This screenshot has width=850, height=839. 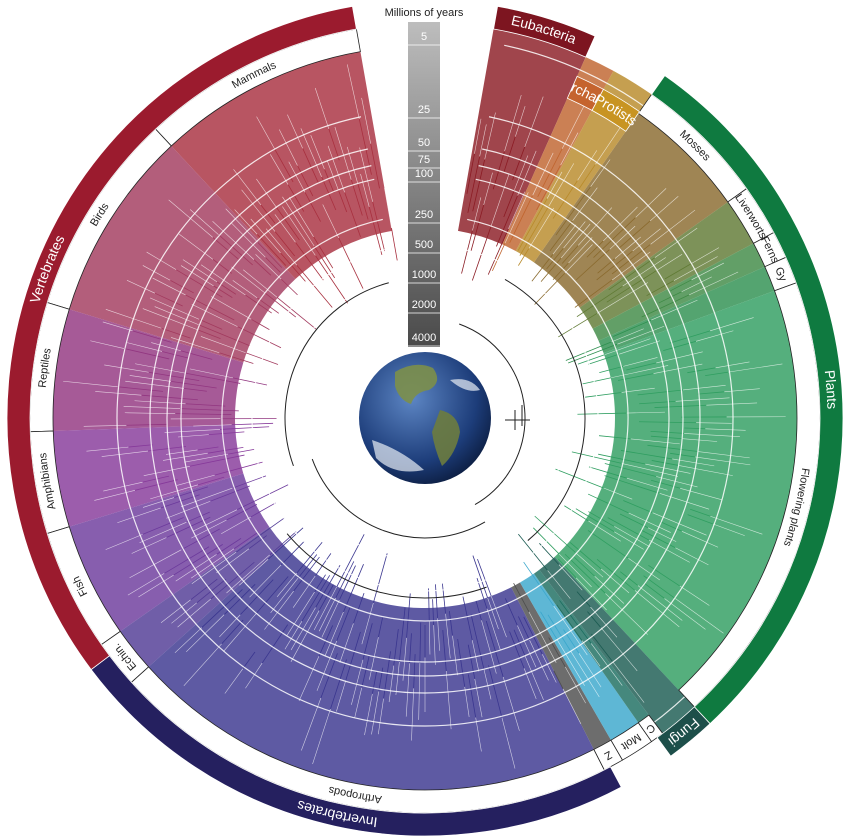 What do you see at coordinates (608, 755) in the screenshot?
I see `subgroup-cell` at bounding box center [608, 755].